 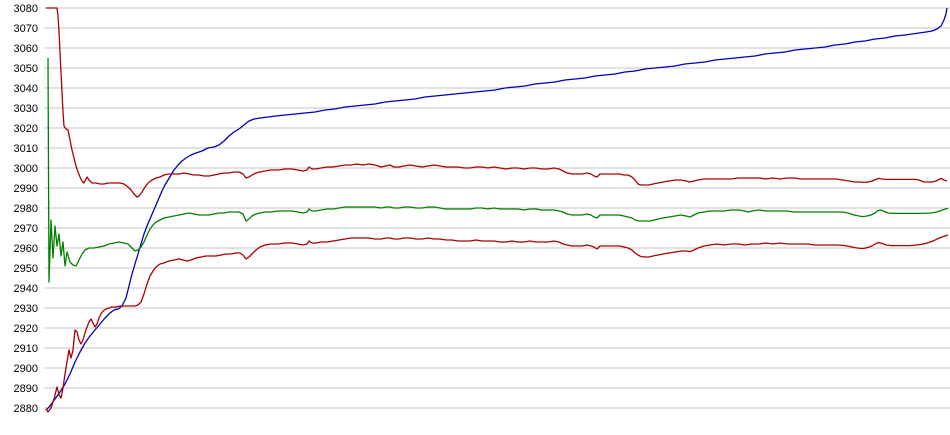 What do you see at coordinates (26, 189) in the screenshot?
I see `y-axis-tick-label: 2990` at bounding box center [26, 189].